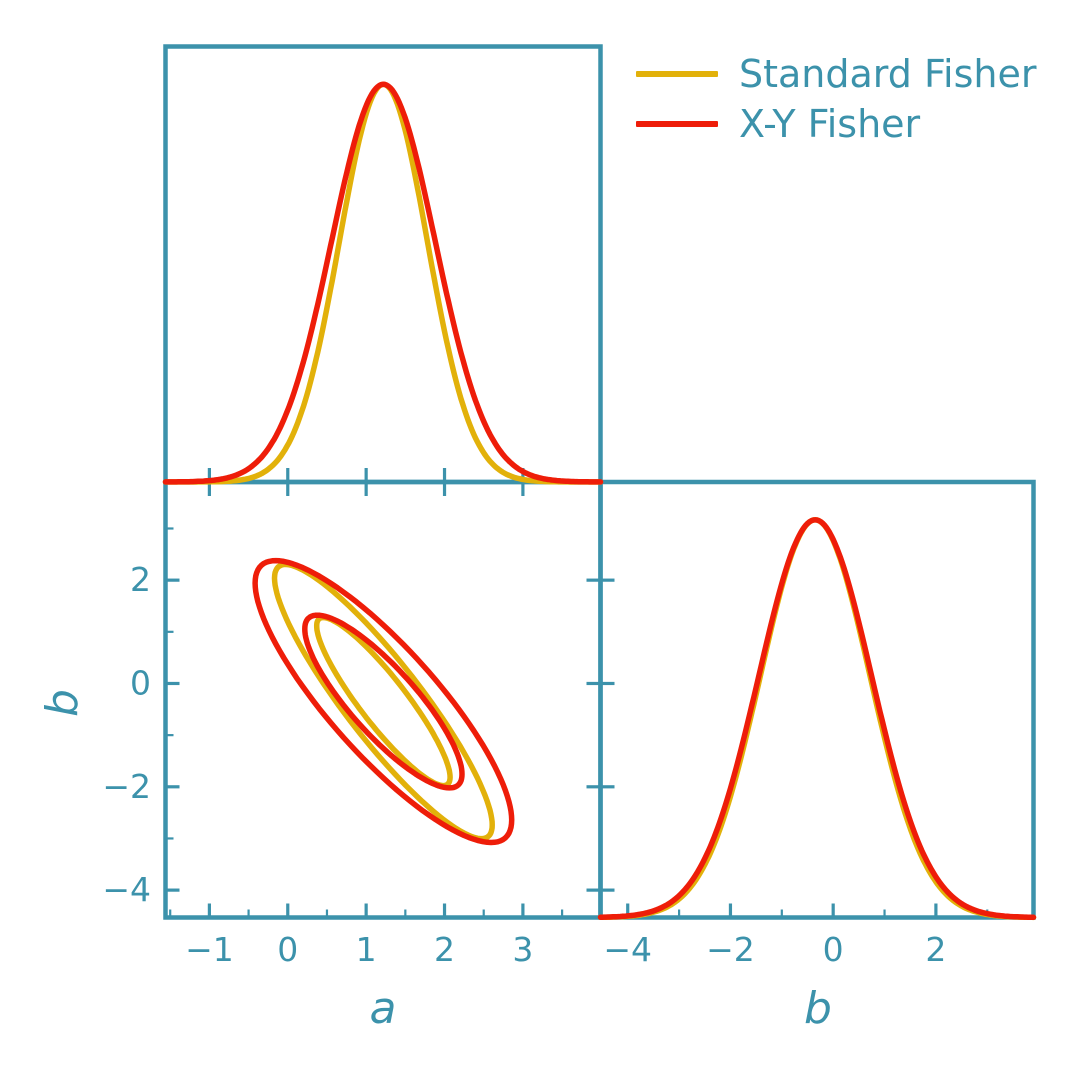  What do you see at coordinates (888, 74) in the screenshot?
I see `standard-fisher-legend-label: Standard Fisher` at bounding box center [888, 74].